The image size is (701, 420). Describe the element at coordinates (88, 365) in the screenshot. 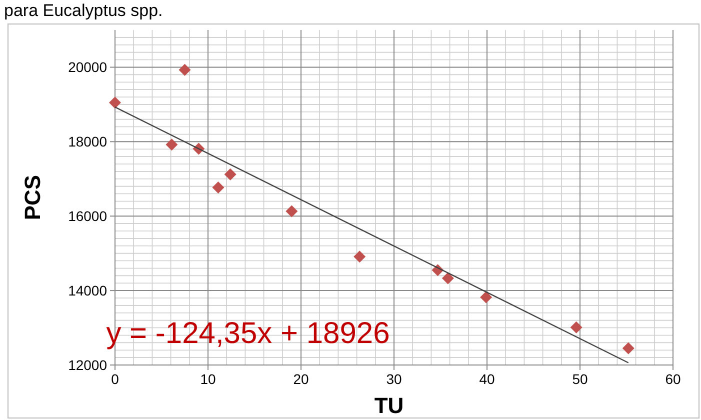

I see `y-tick-label: 12000` at that location.